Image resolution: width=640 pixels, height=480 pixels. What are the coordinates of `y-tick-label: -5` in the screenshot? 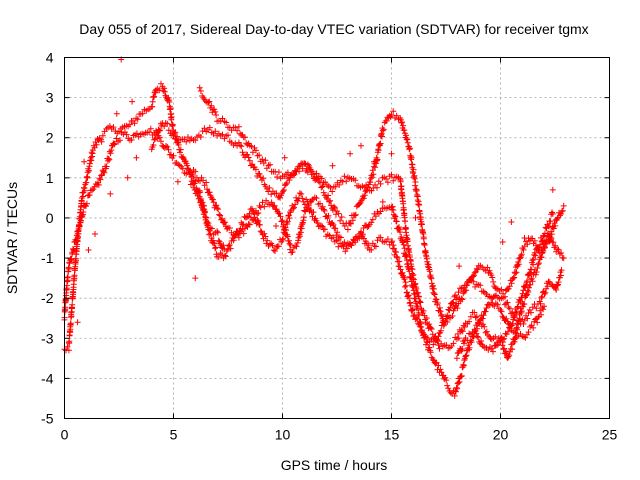 It's located at (47, 419).